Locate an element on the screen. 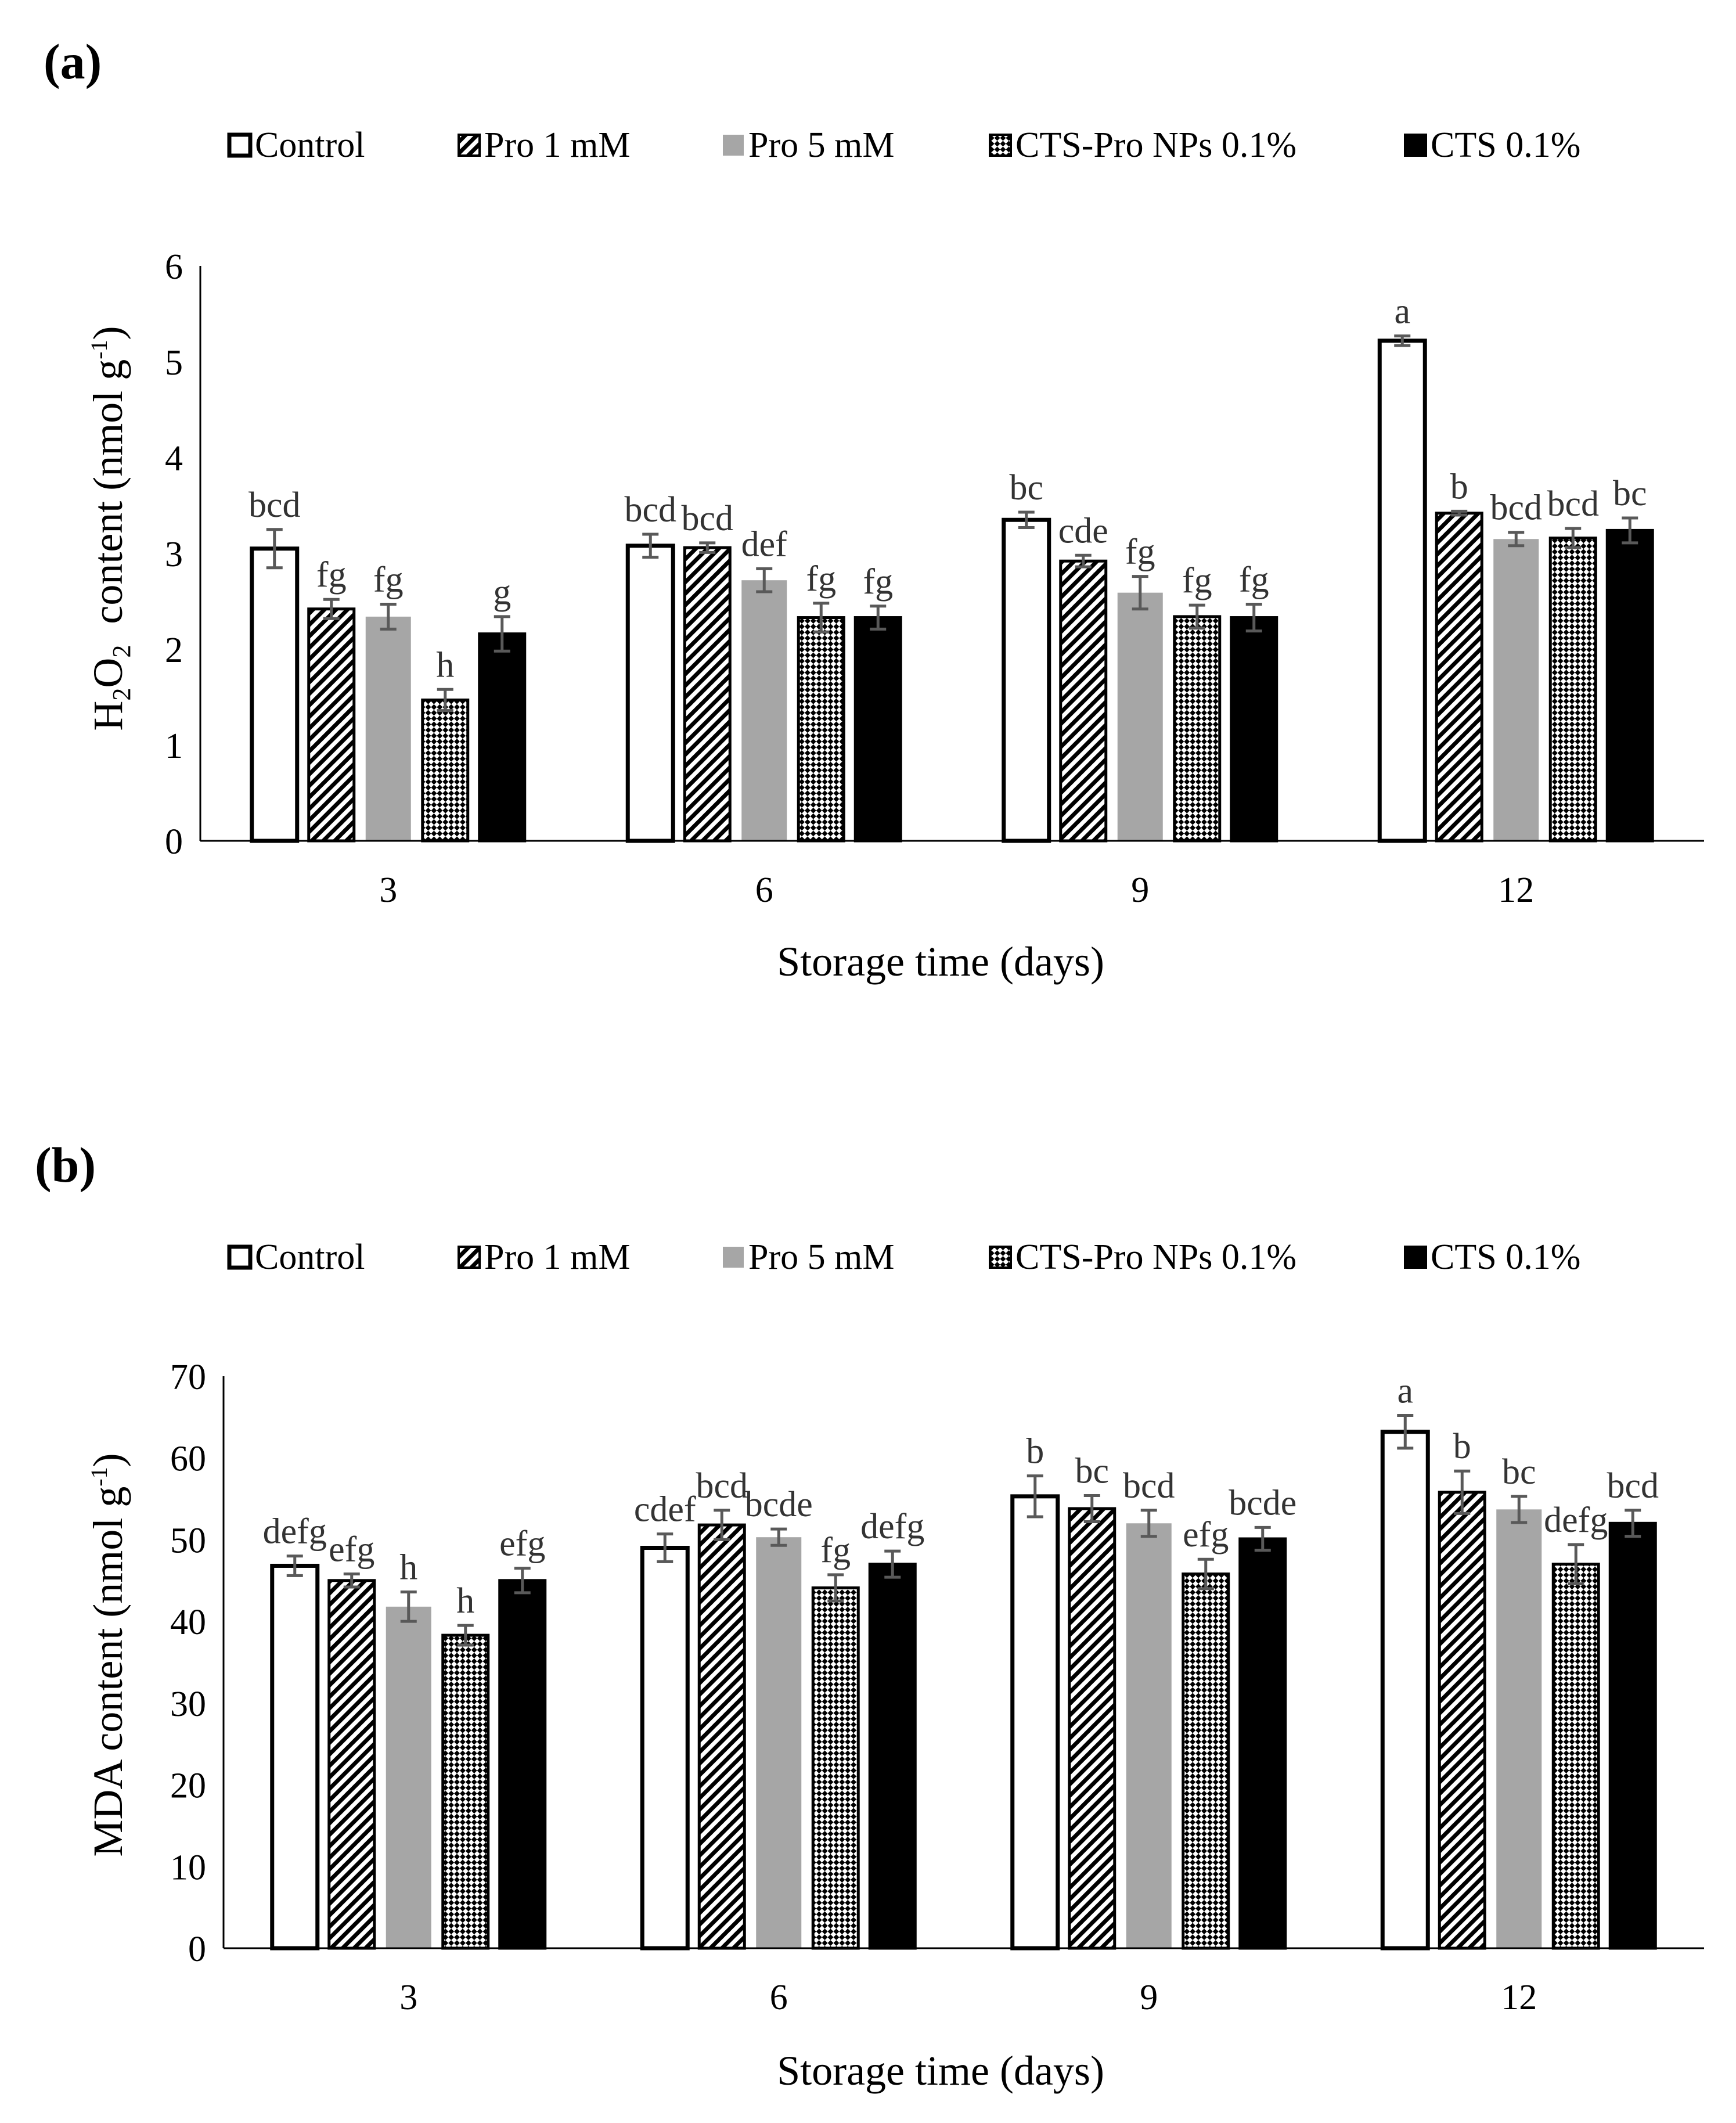  y-tick-label: 30 is located at coordinates (188, 1704).